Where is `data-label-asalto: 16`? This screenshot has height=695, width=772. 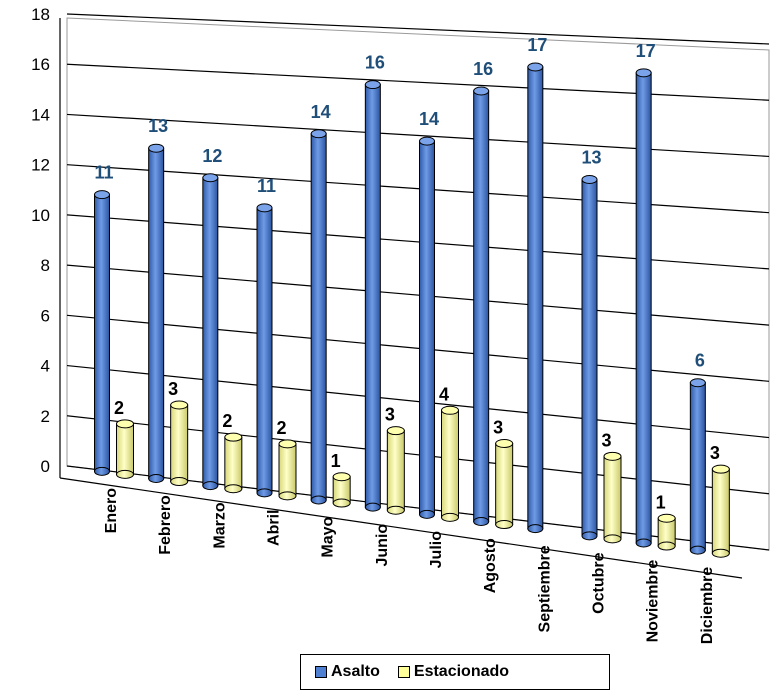
data-label-asalto: 16 is located at coordinates (483, 69).